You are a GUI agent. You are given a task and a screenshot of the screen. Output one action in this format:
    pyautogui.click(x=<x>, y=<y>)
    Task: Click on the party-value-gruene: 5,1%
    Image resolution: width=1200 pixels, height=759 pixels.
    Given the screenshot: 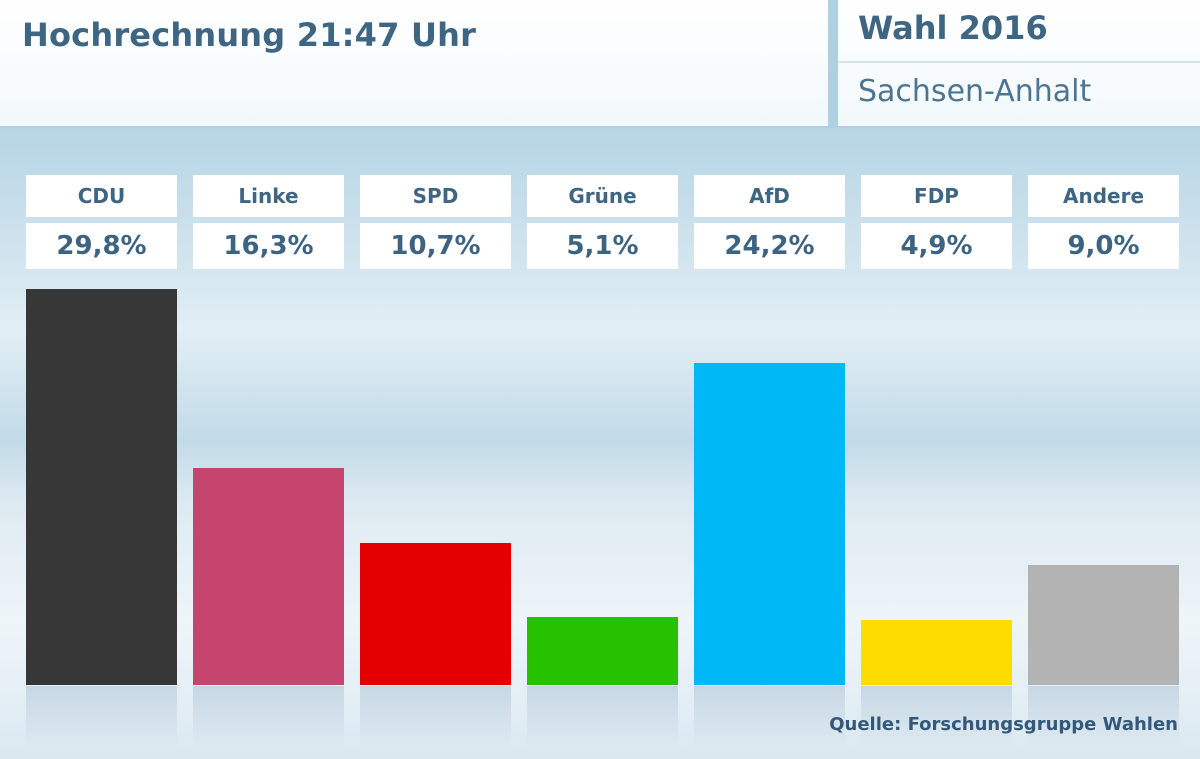 What is the action you would take?
    pyautogui.click(x=602, y=246)
    